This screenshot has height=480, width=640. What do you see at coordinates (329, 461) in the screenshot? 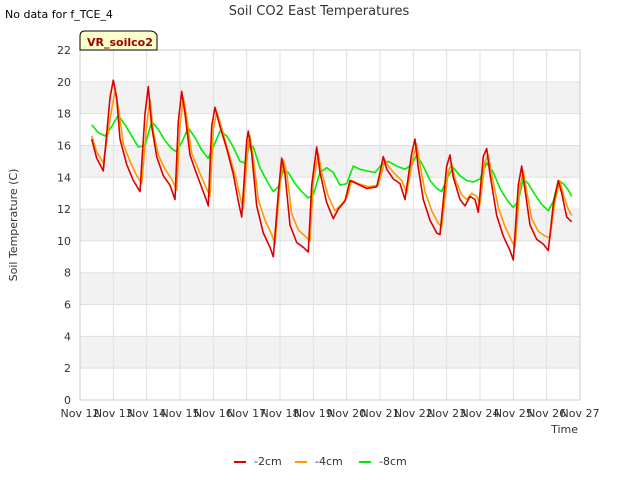
I see `legend-label: -4cm` at bounding box center [329, 461].